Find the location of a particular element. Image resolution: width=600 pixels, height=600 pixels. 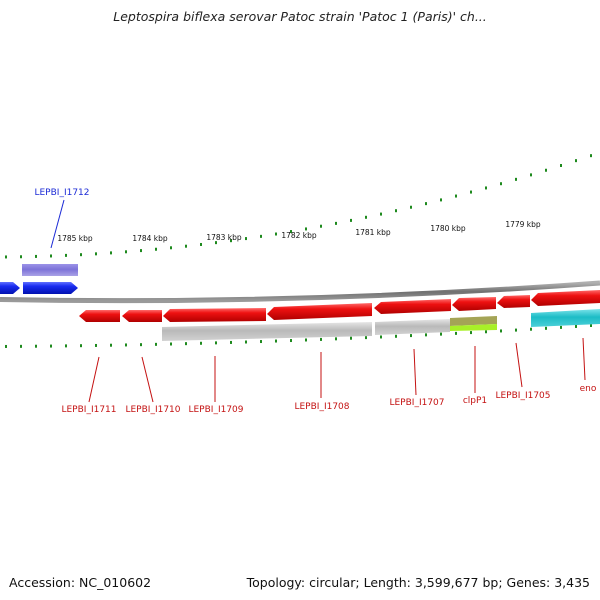

feature-cyan is located at coordinates (565, 318).